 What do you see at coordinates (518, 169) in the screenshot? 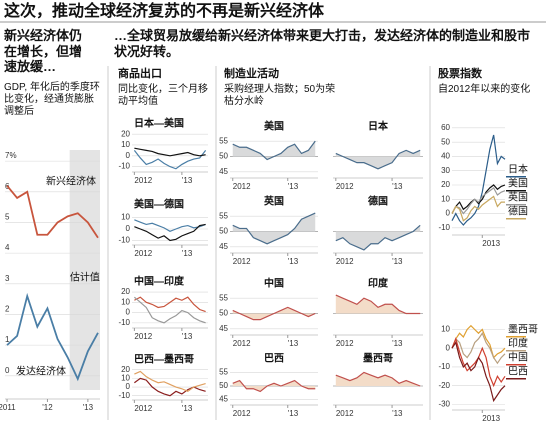
I see `series-label: 日本` at bounding box center [518, 169].